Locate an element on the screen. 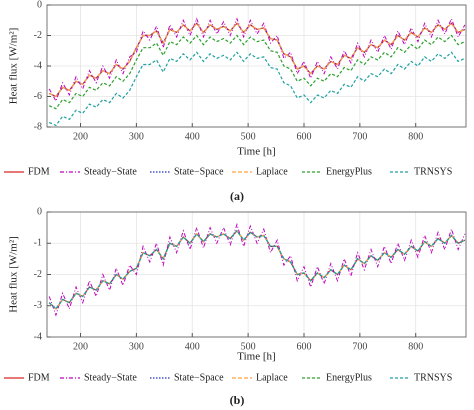 The image size is (474, 410). caption: (b) is located at coordinates (237, 400).